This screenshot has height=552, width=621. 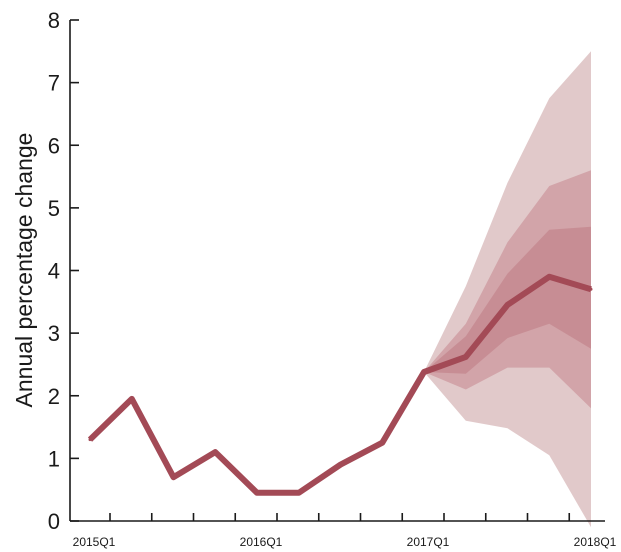 What do you see at coordinates (54, 145) in the screenshot?
I see `y-tick-label: 6` at bounding box center [54, 145].